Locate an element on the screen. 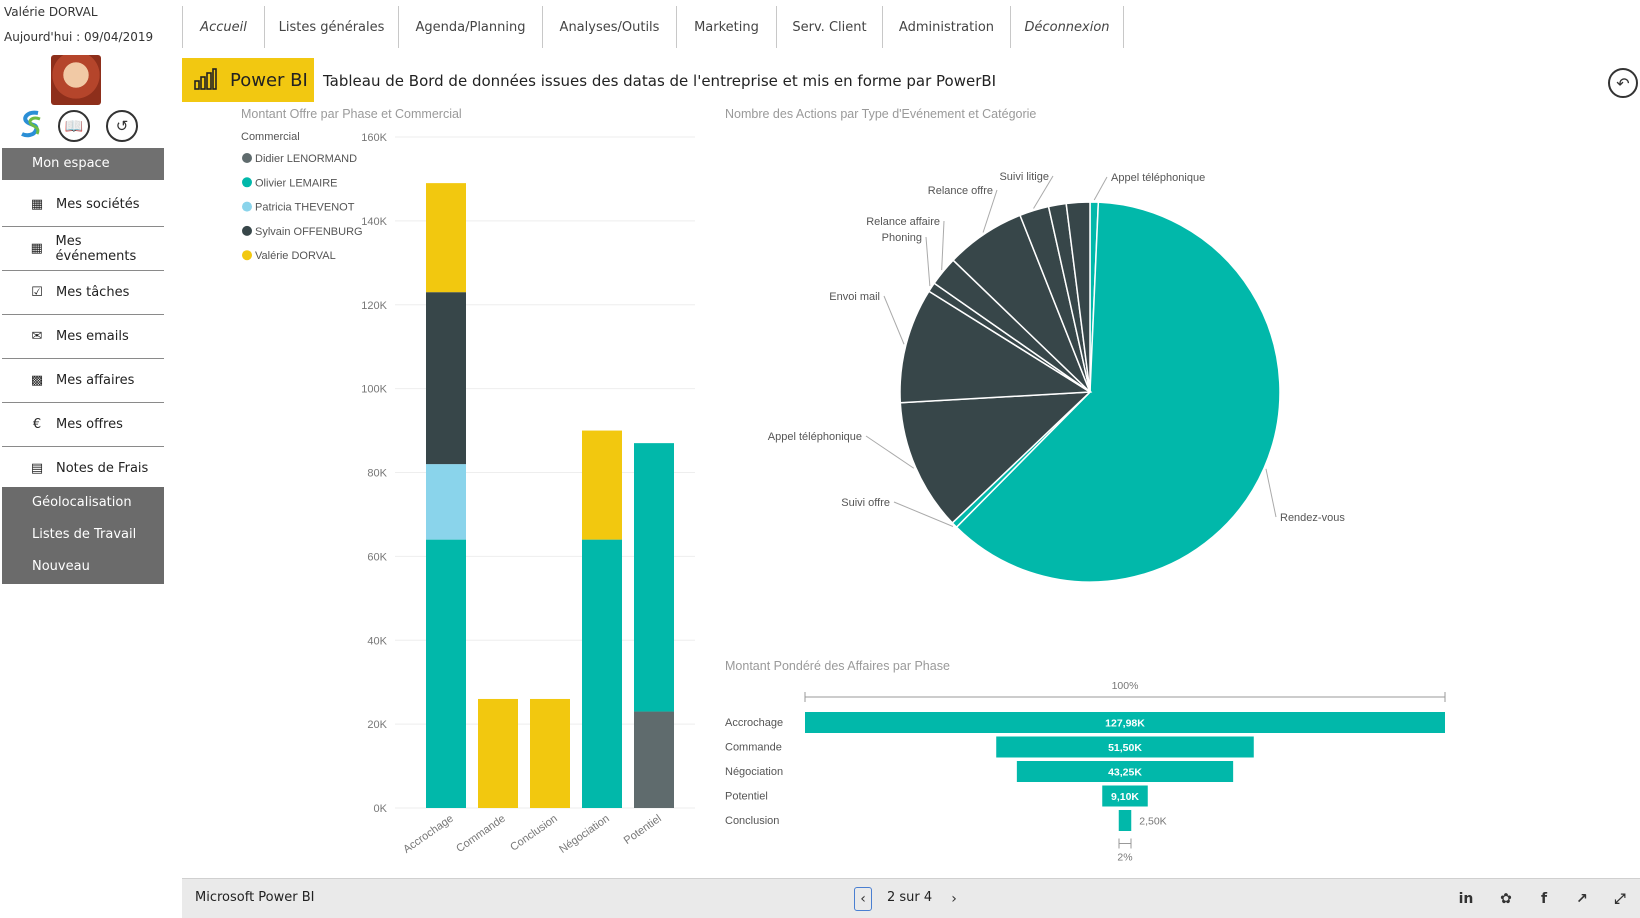 Image resolution: width=1640 pixels, height=918 pixels. bar-y-tick-label: 20K is located at coordinates (377, 725).